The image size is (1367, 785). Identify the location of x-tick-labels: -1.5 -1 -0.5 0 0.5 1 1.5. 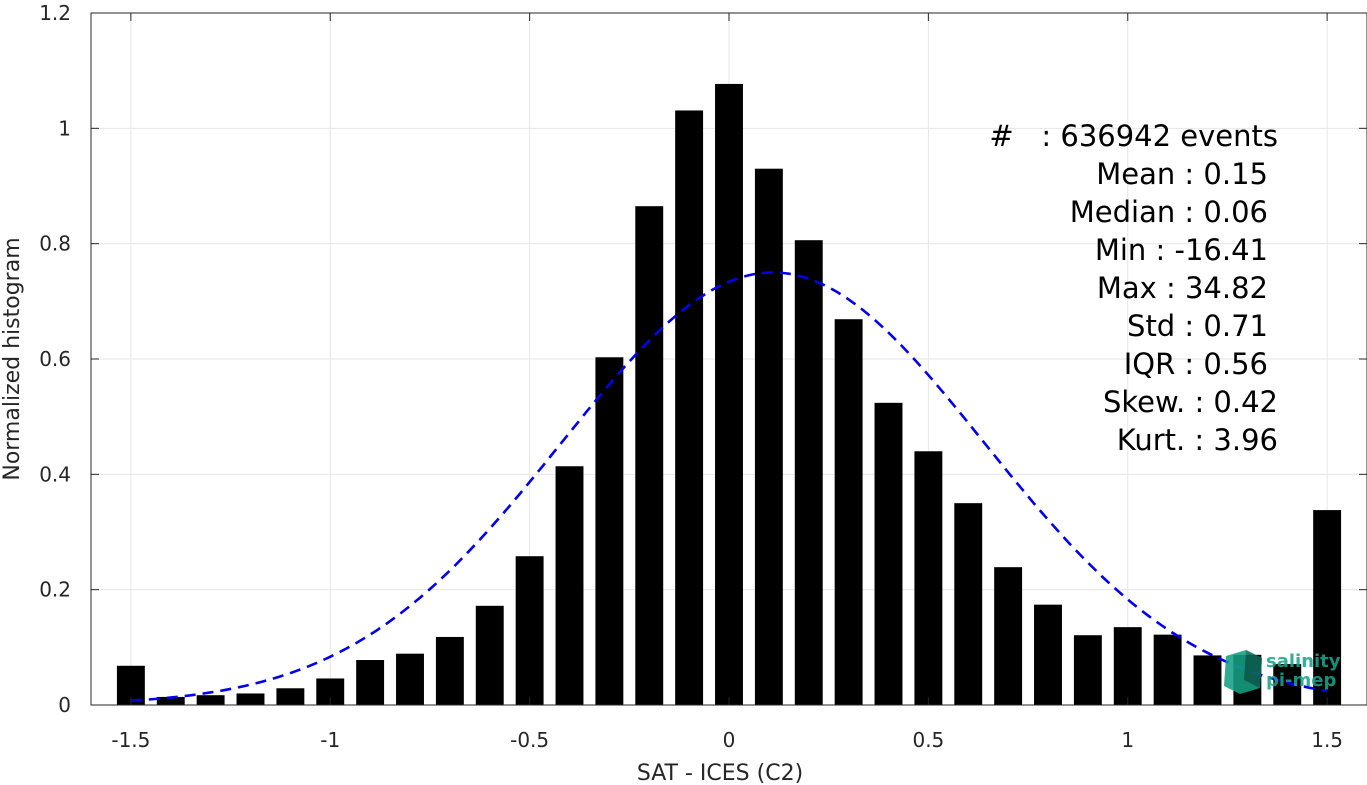
(727, 740).